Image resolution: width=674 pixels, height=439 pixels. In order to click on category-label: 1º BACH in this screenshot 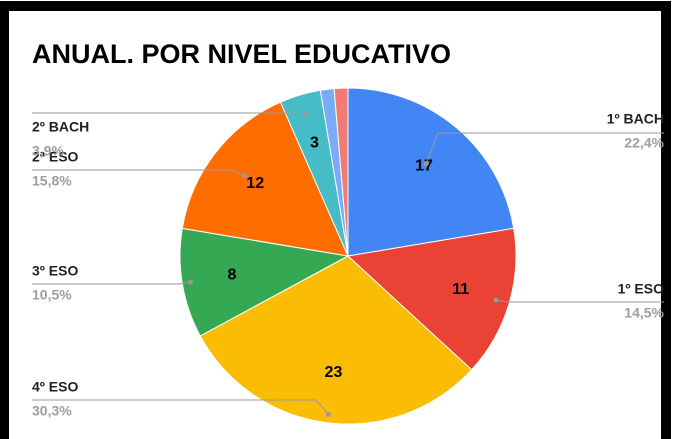, I will do `click(635, 119)`.